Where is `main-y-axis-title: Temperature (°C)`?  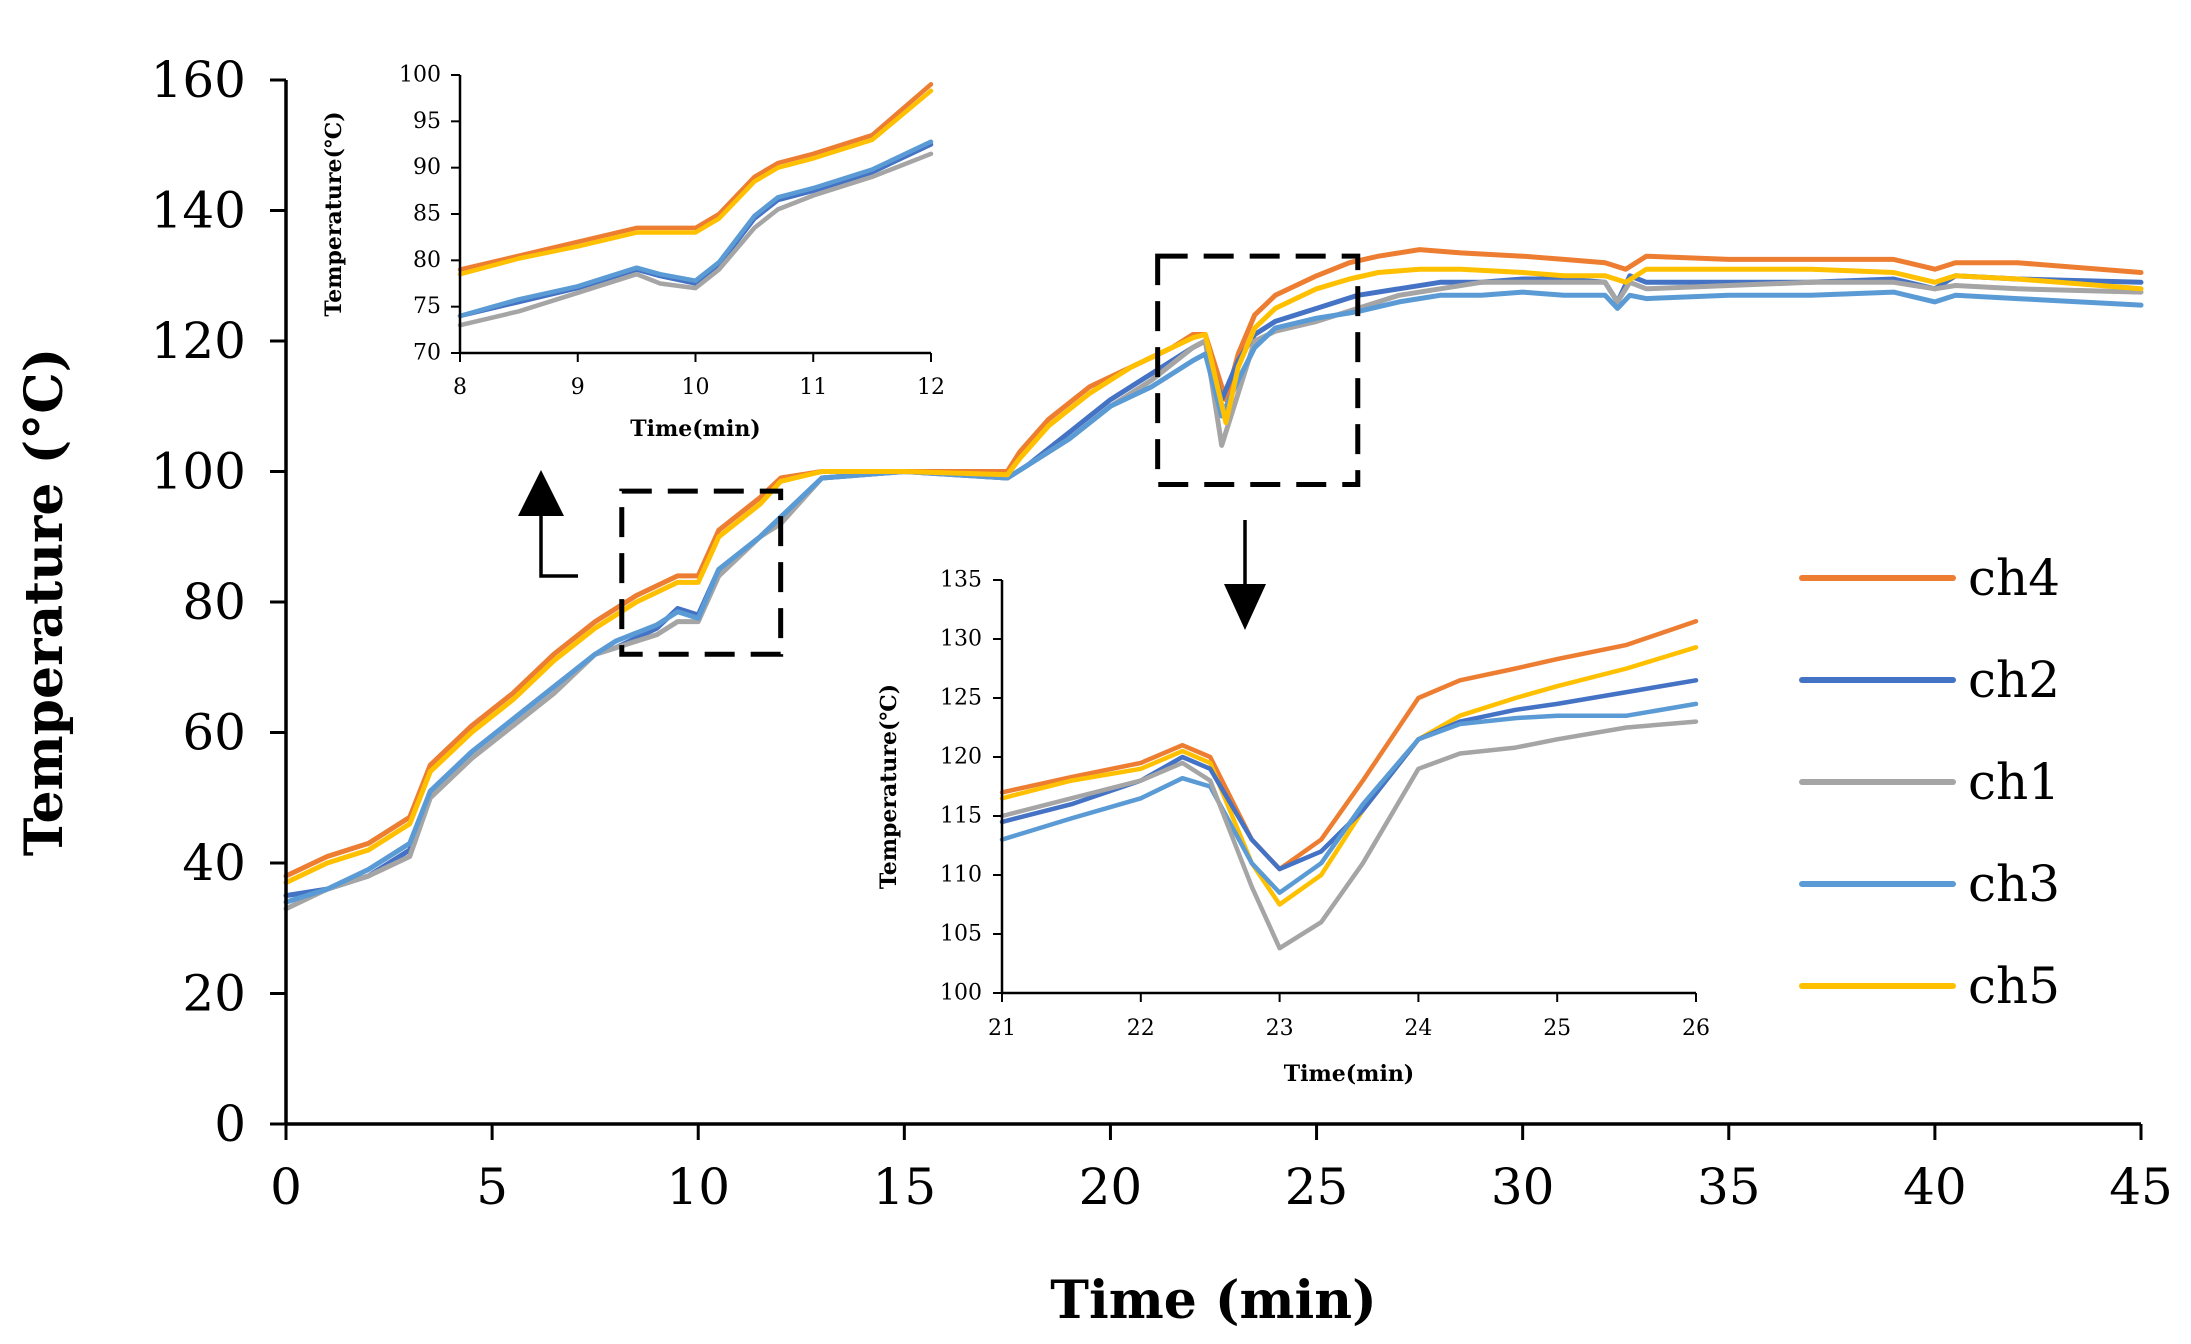 main-y-axis-title: Temperature (°C) is located at coordinates (44, 602).